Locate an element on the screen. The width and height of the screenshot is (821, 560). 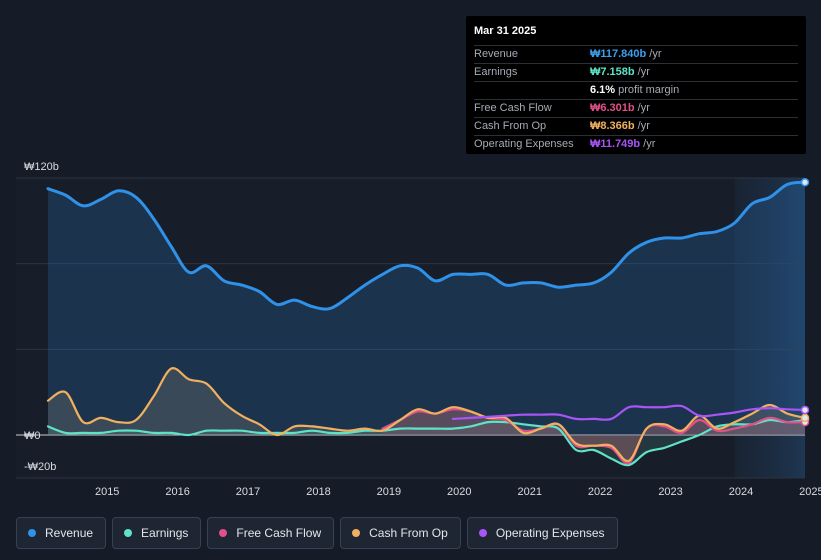
tooltip-row: Revenue ₩117.840b/yr is located at coordinates (636, 54).